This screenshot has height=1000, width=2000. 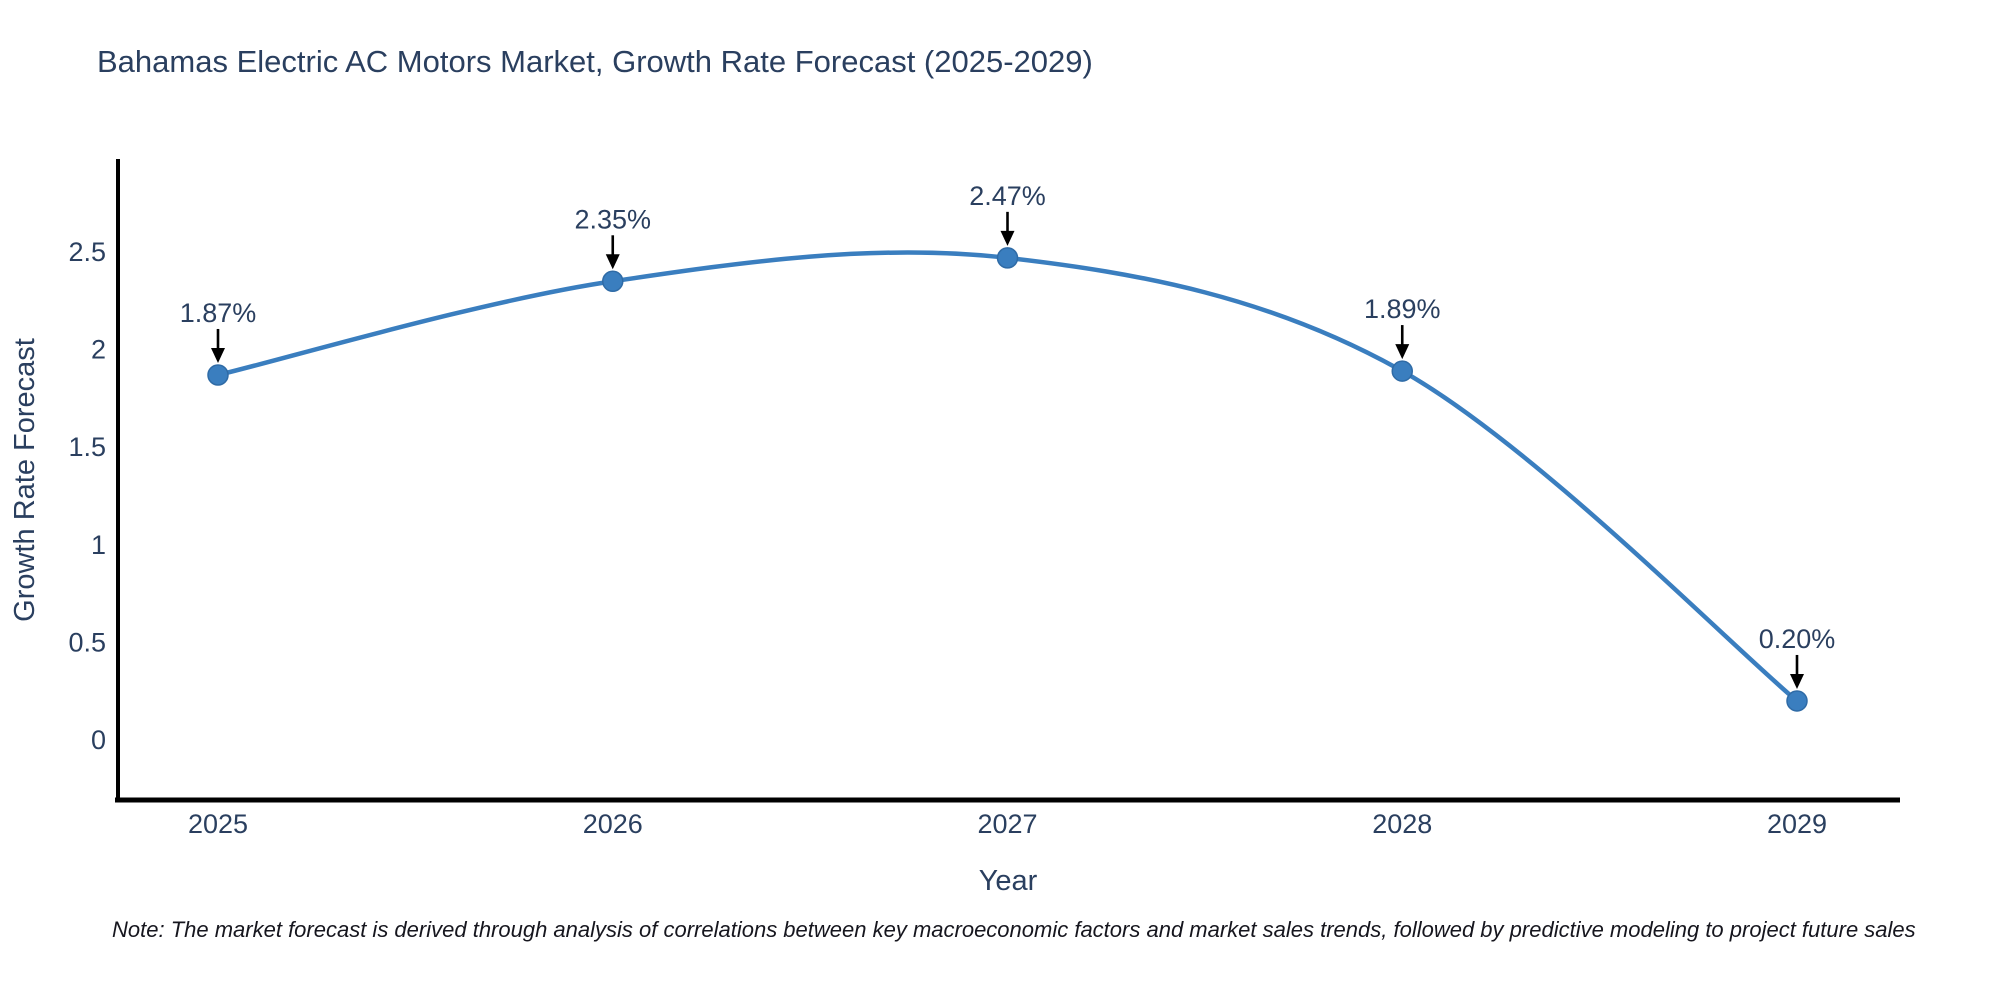 I want to click on annotation: 2.47%, so click(x=1007, y=213).